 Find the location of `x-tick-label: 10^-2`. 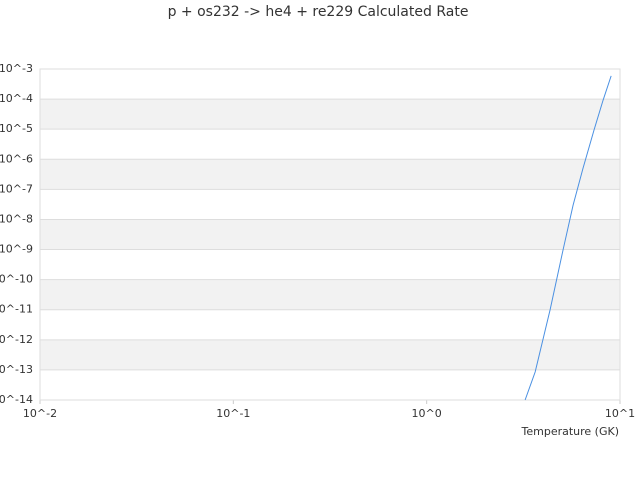

x-tick-label: 10^-2 is located at coordinates (40, 413).